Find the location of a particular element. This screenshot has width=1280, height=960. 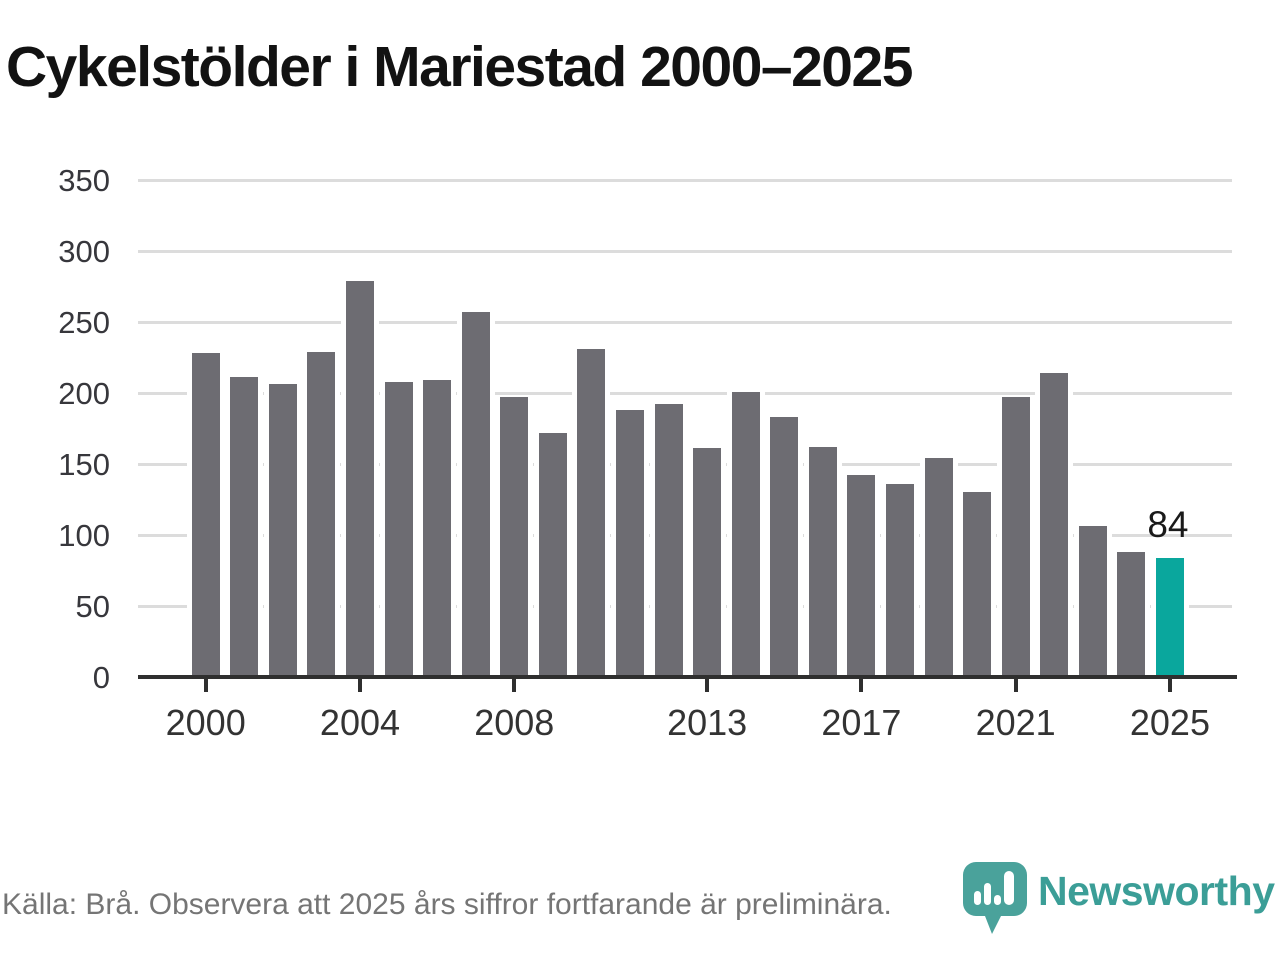

bar-2007 is located at coordinates (475, 494).